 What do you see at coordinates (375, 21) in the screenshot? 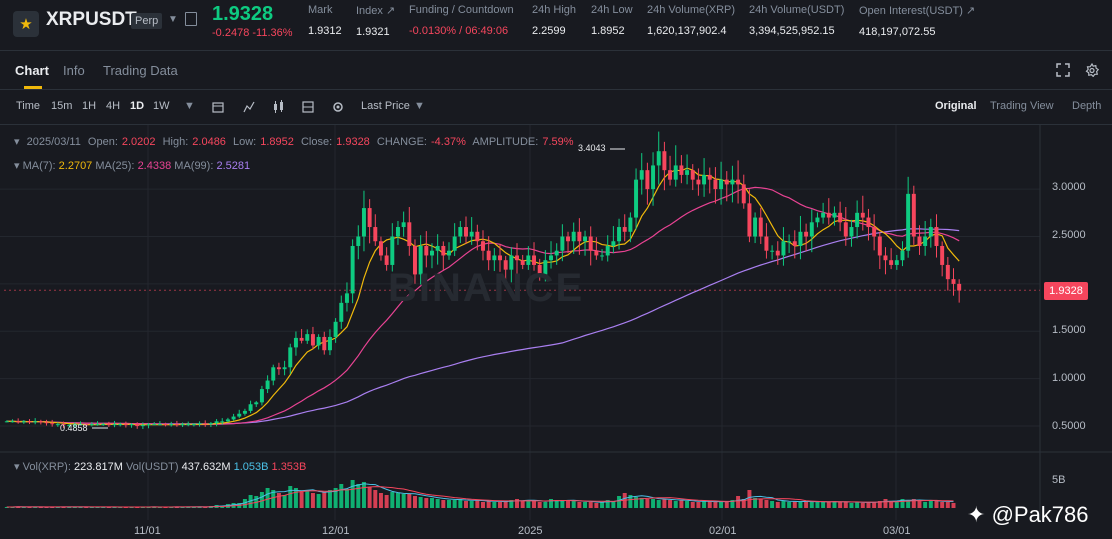
I see `stat-index: Index ↗ 1.9321` at bounding box center [375, 21].